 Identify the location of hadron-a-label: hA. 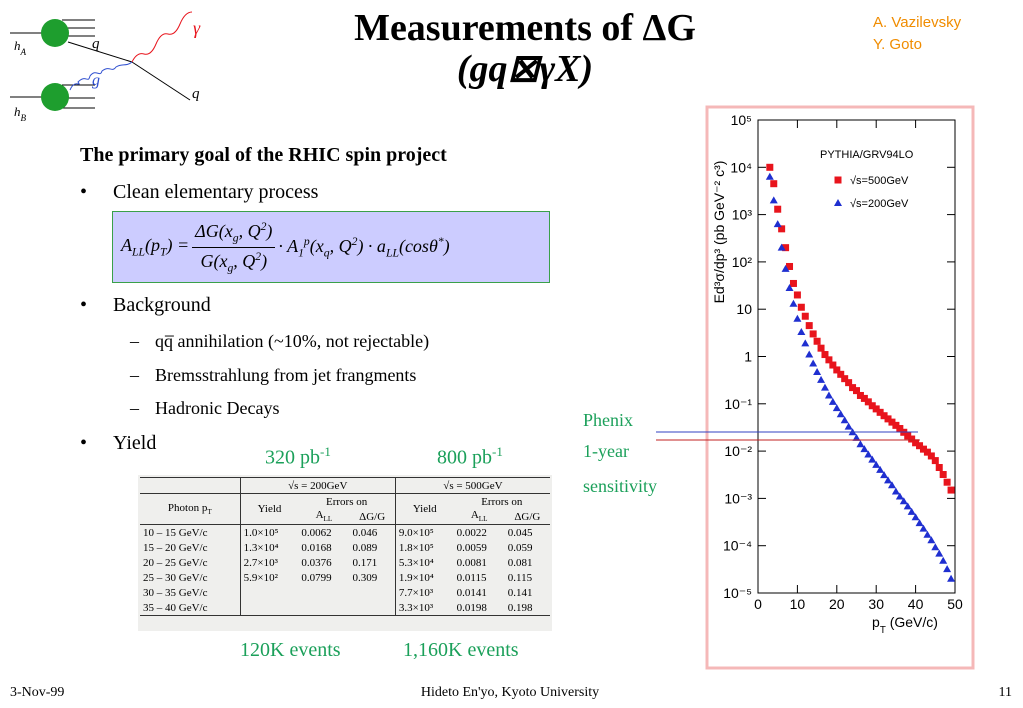
(20, 47).